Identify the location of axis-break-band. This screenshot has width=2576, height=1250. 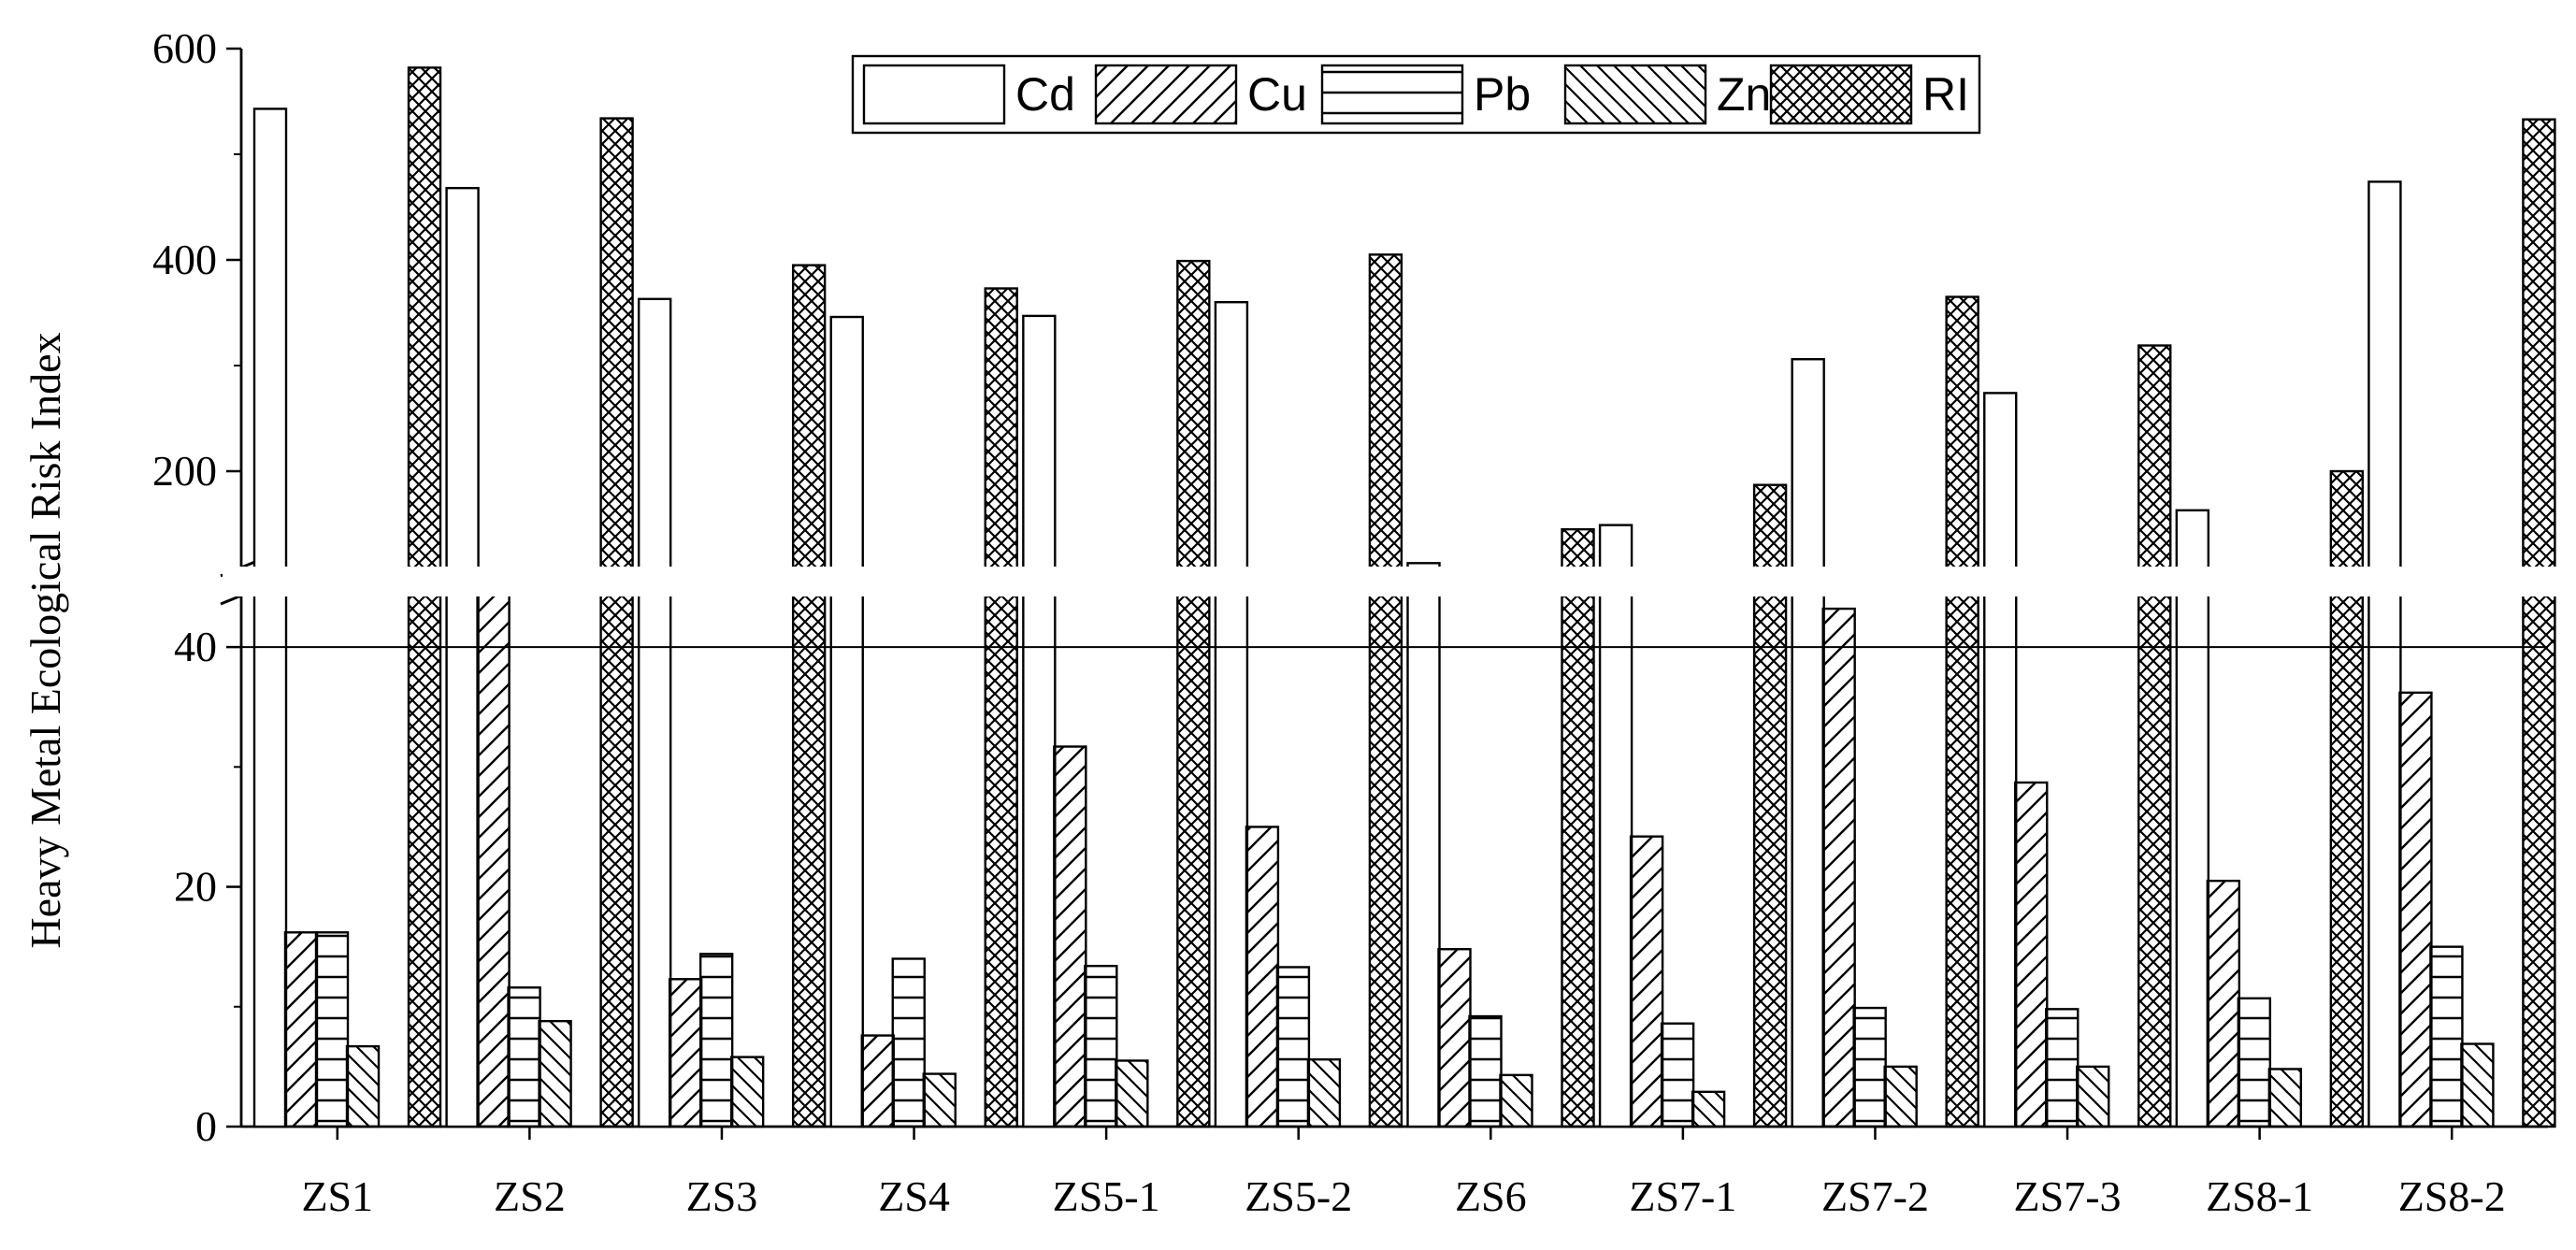
(1395, 582).